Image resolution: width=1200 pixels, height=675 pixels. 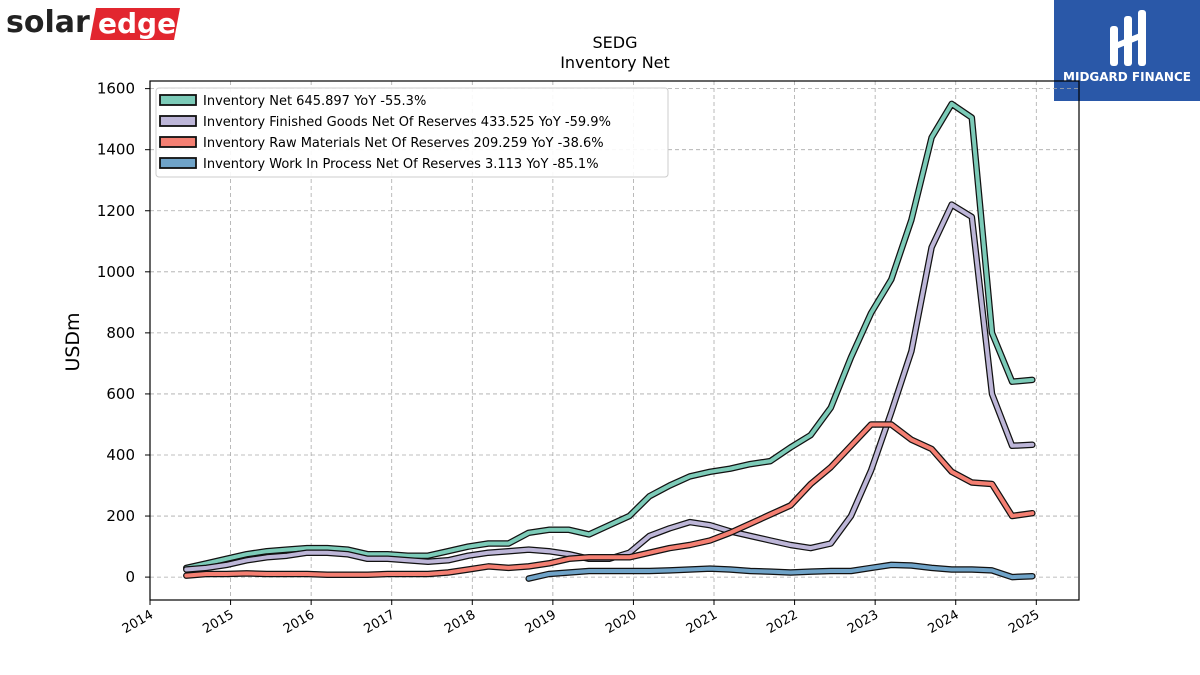 What do you see at coordinates (120, 394) in the screenshot?
I see `y-tick-label: 600` at bounding box center [120, 394].